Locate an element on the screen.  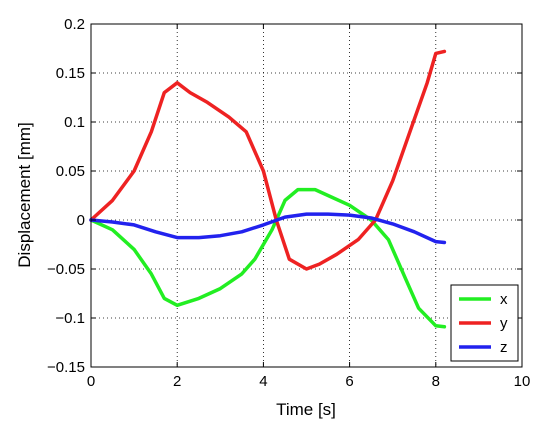
series-line-z is located at coordinates (268, 228).